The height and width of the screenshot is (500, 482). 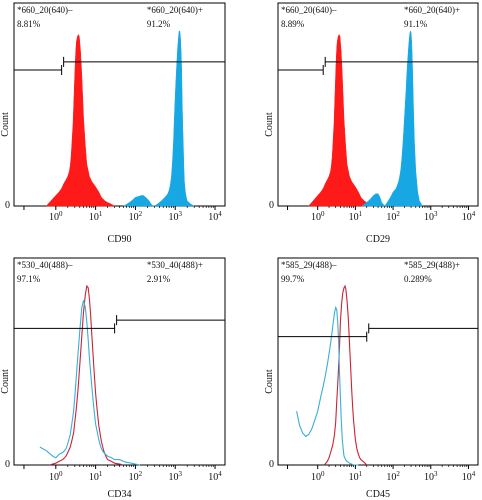 I want to click on x-axis-label: CD90, so click(x=120, y=239).